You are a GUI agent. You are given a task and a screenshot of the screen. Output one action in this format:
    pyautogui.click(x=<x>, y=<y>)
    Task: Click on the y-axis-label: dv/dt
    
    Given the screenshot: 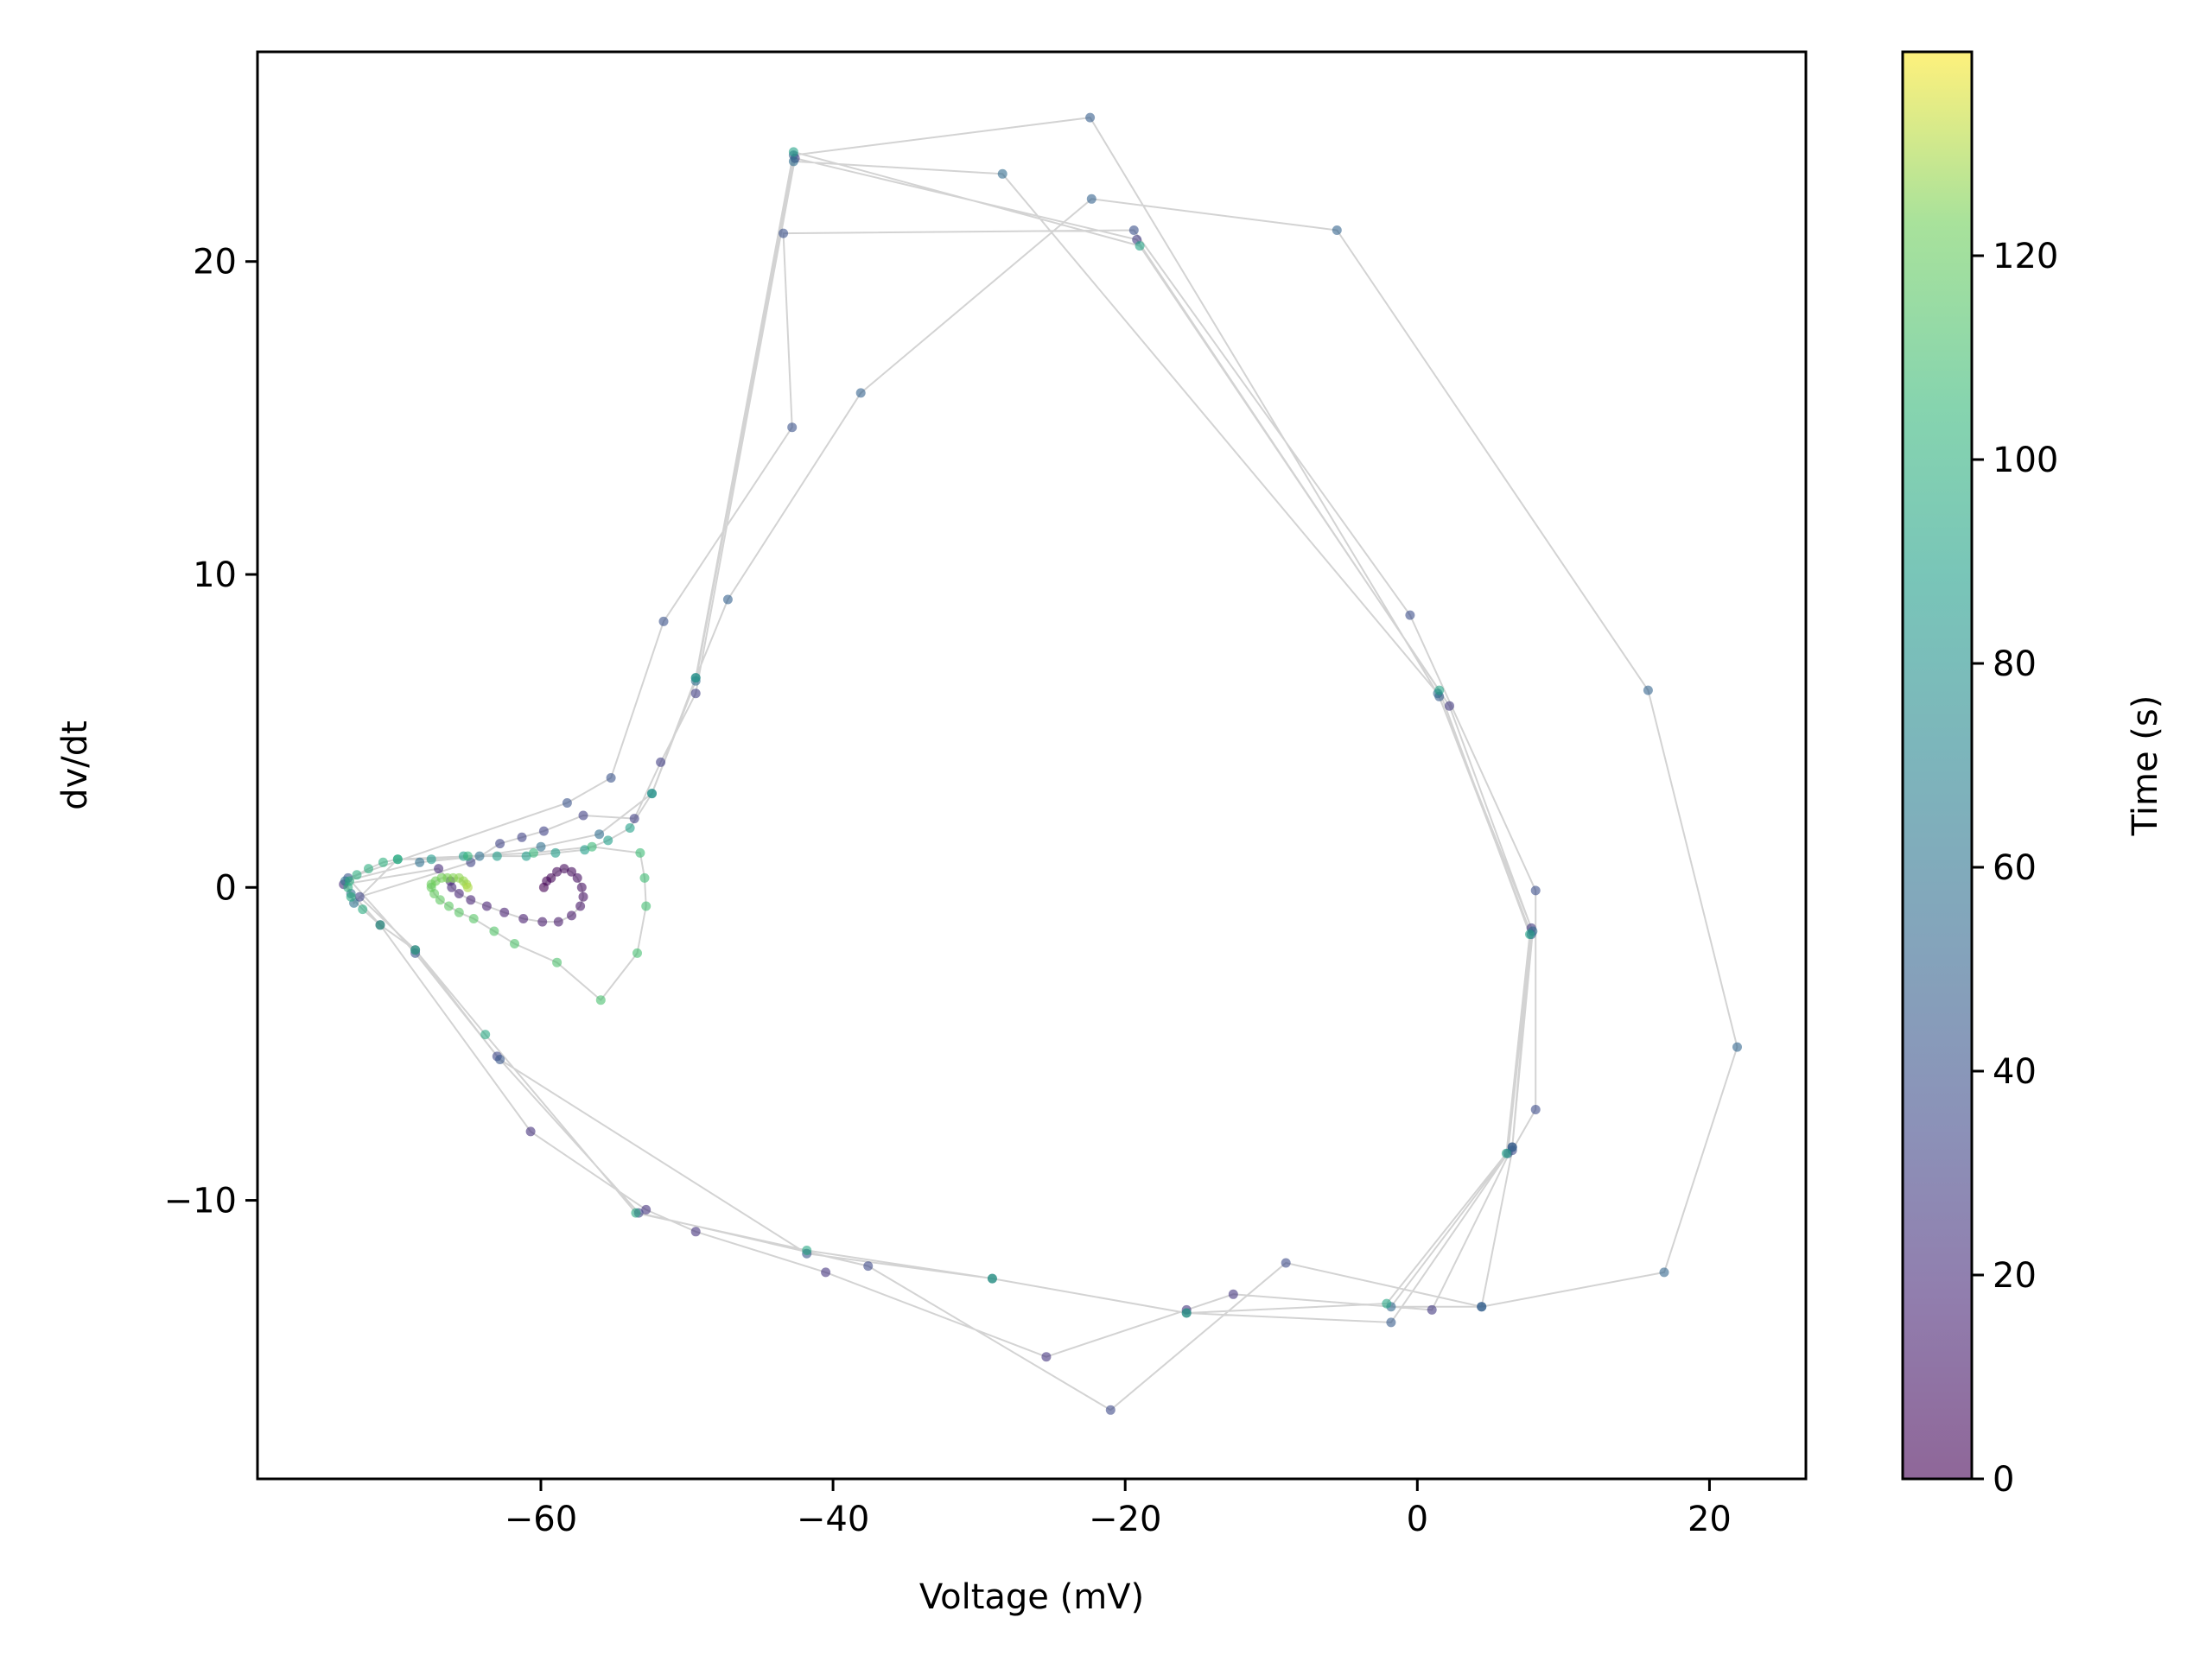 What is the action you would take?
    pyautogui.click(x=75, y=765)
    